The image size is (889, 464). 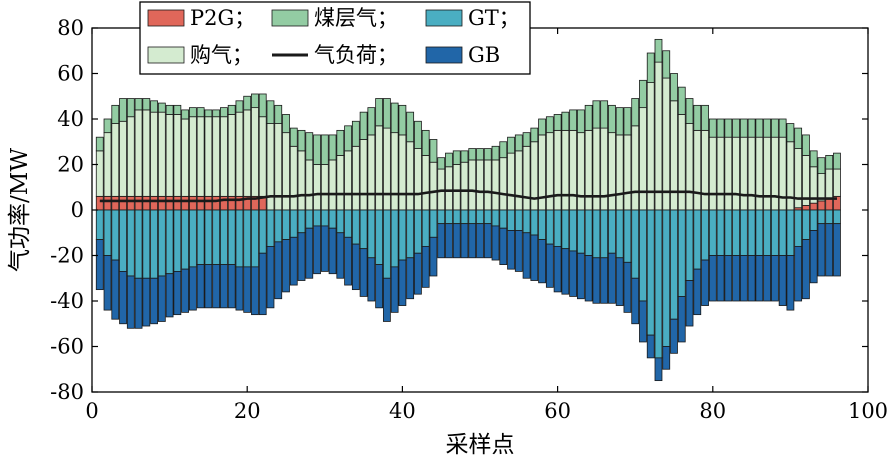 I want to click on legend-swatch-gb, so click(x=444, y=55).